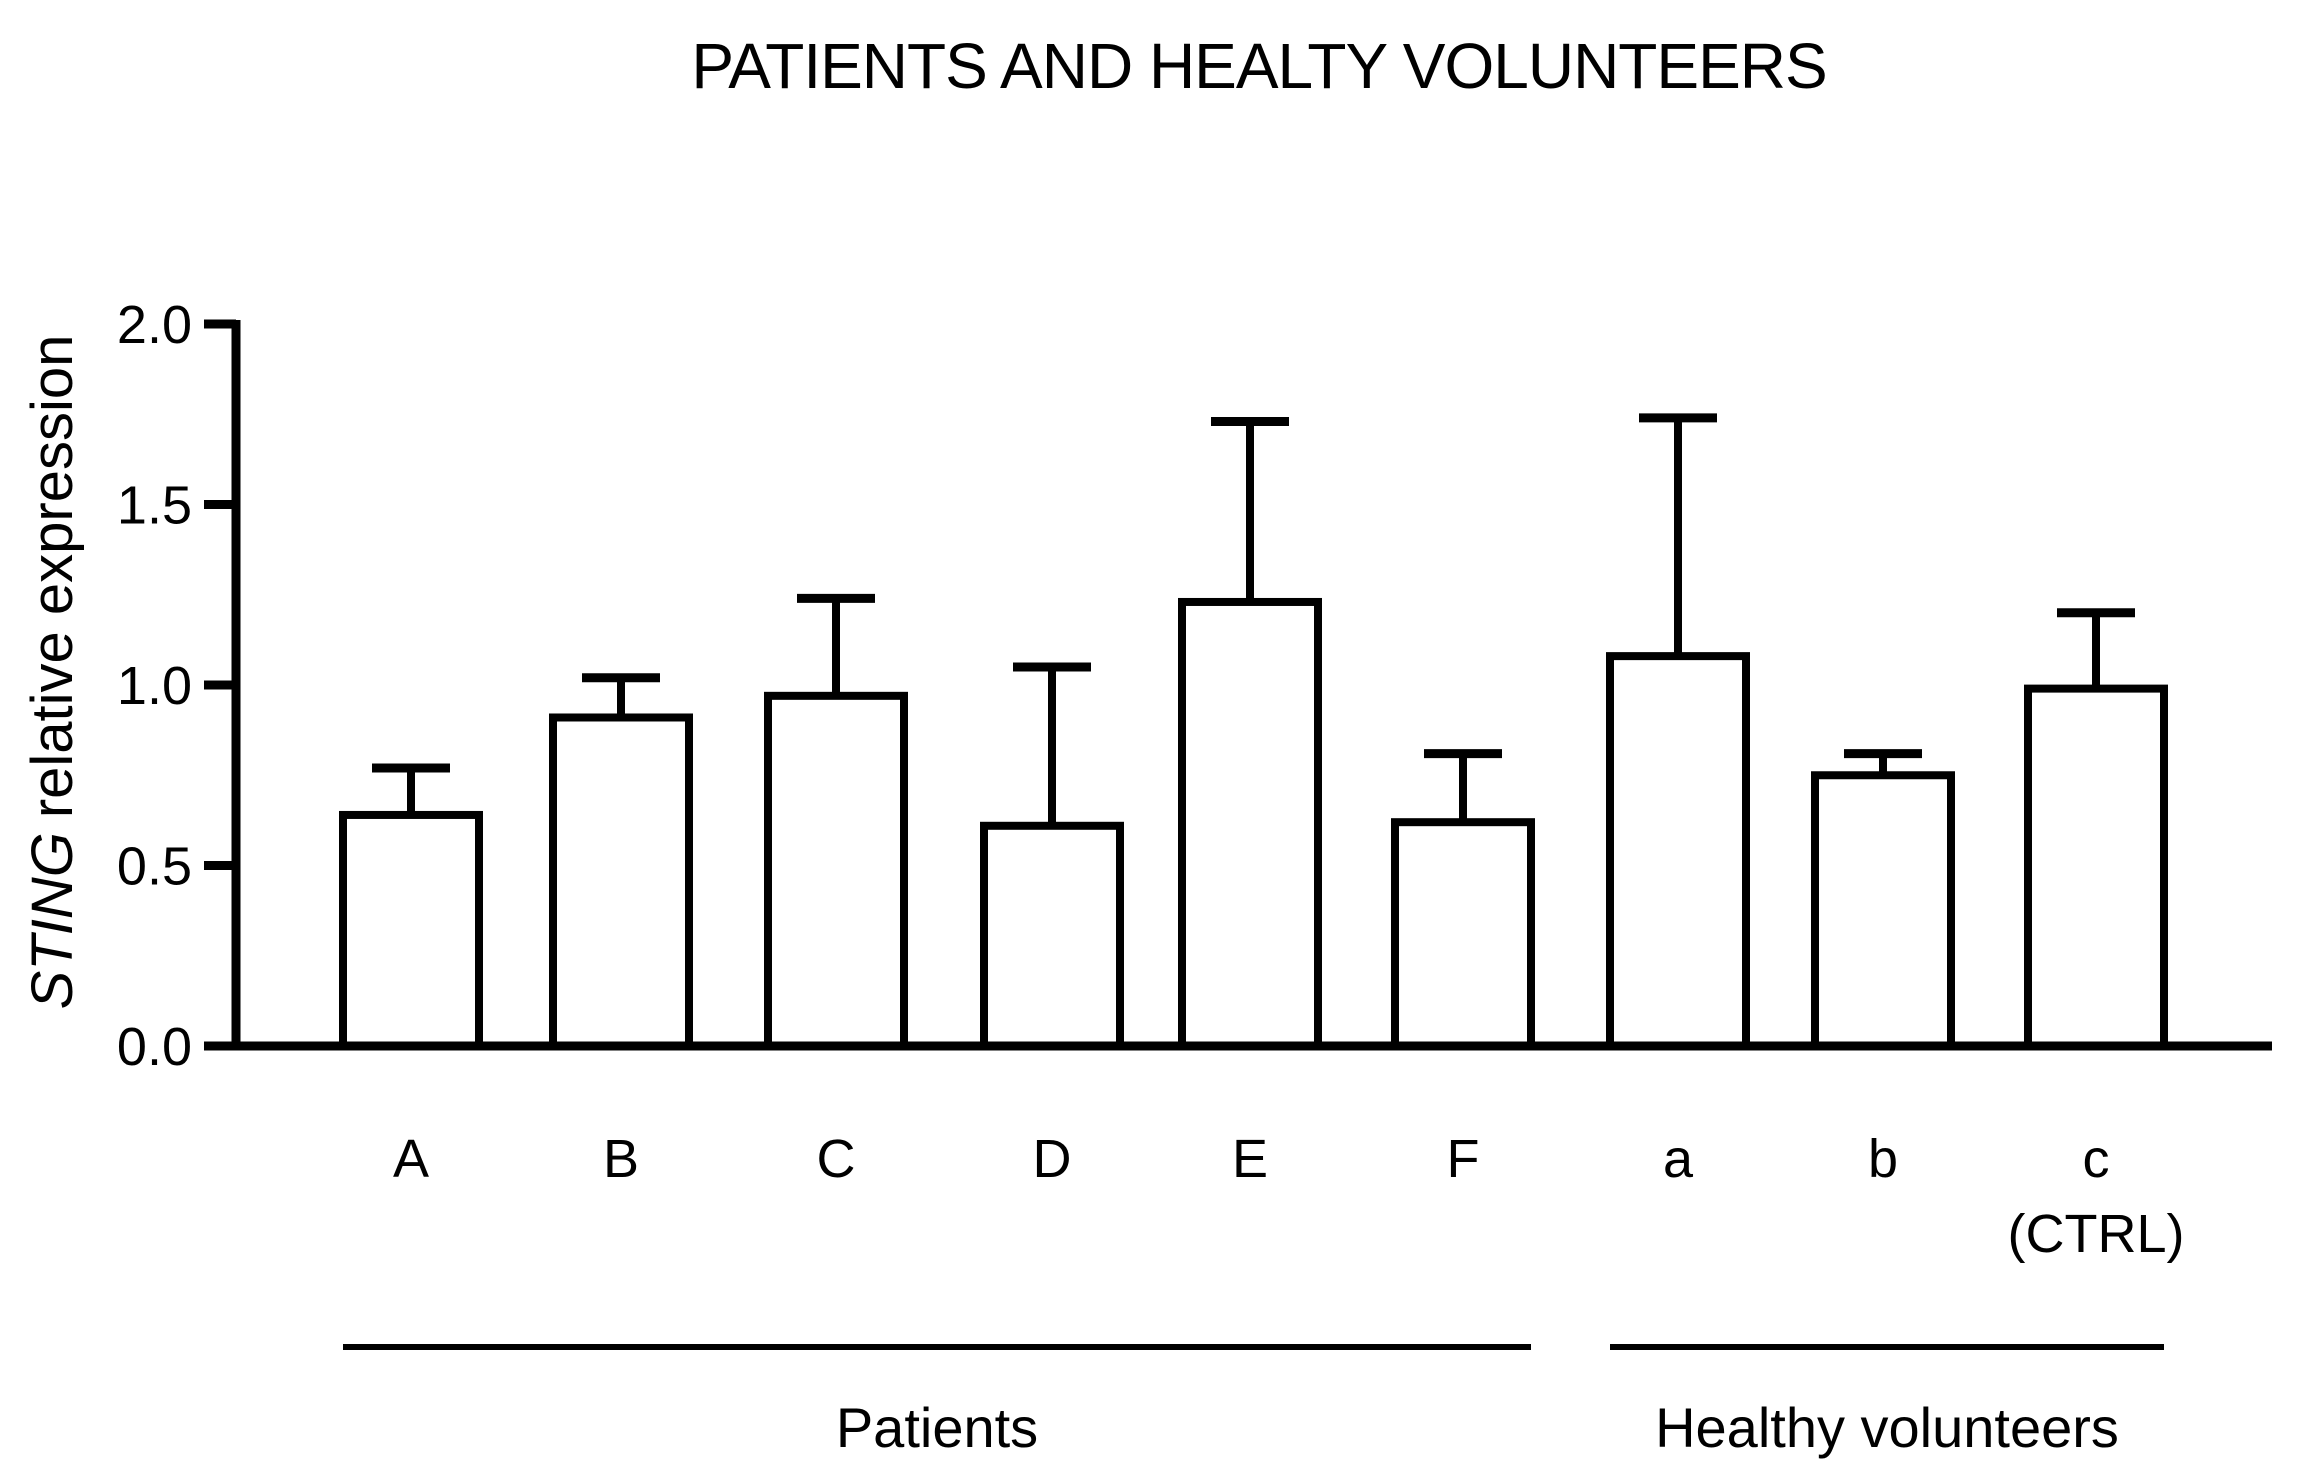  What do you see at coordinates (411, 930) in the screenshot?
I see `bar-A` at bounding box center [411, 930].